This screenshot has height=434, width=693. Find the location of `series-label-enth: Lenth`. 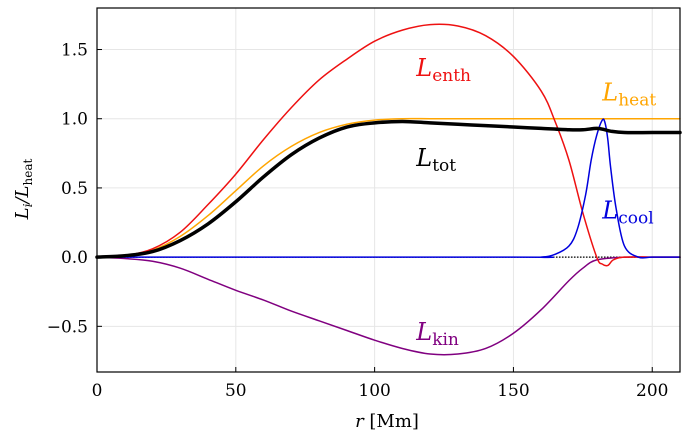

series-label-enth: Lenth is located at coordinates (443, 70).